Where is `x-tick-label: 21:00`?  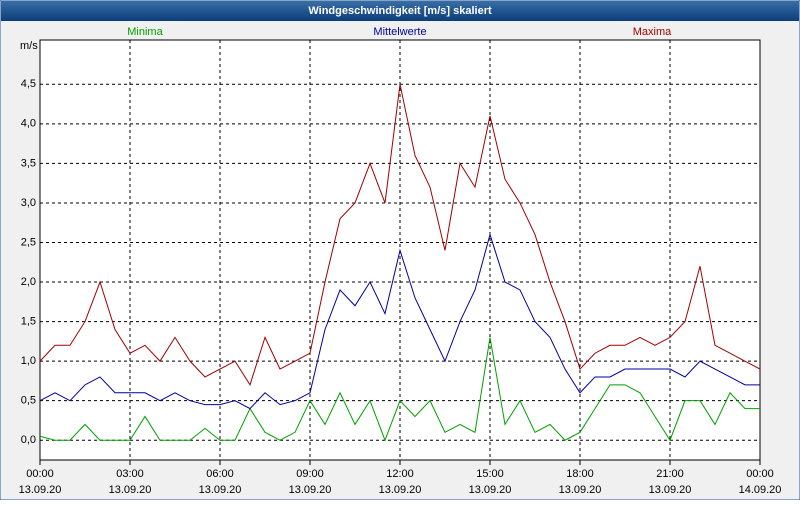 x-tick-label: 21:00 is located at coordinates (670, 474).